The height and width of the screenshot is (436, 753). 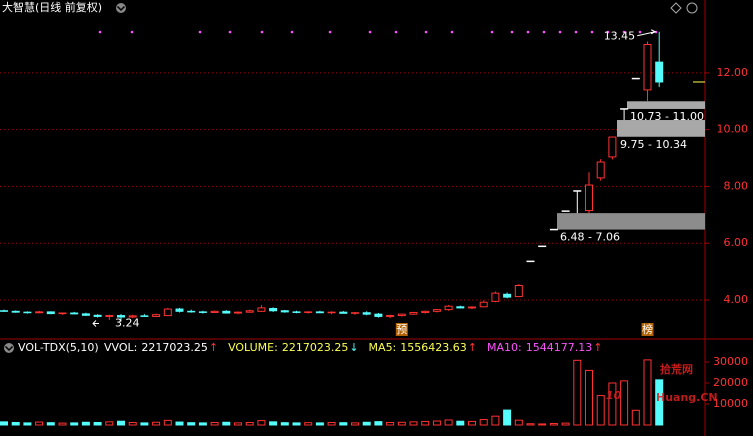 What do you see at coordinates (597, 347) in the screenshot?
I see `indicator-arrow: ↑` at bounding box center [597, 347].